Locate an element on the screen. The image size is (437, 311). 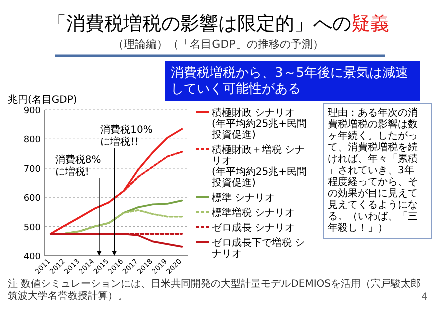
text: 消費税増税から、3～5年後に景気は減速していく可能性がある is located at coordinates (290, 81).